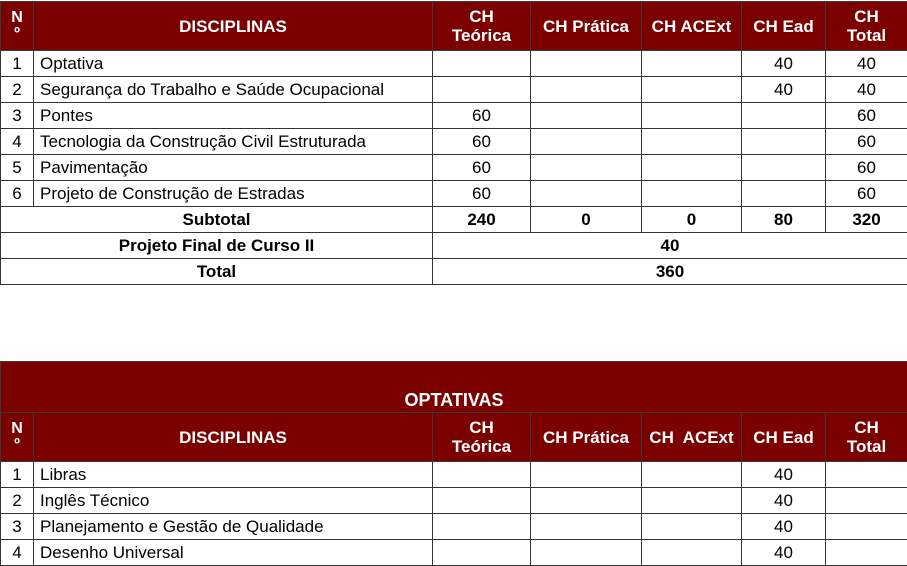  Describe the element at coordinates (233, 475) in the screenshot. I see `discipline-name: Libras` at that location.